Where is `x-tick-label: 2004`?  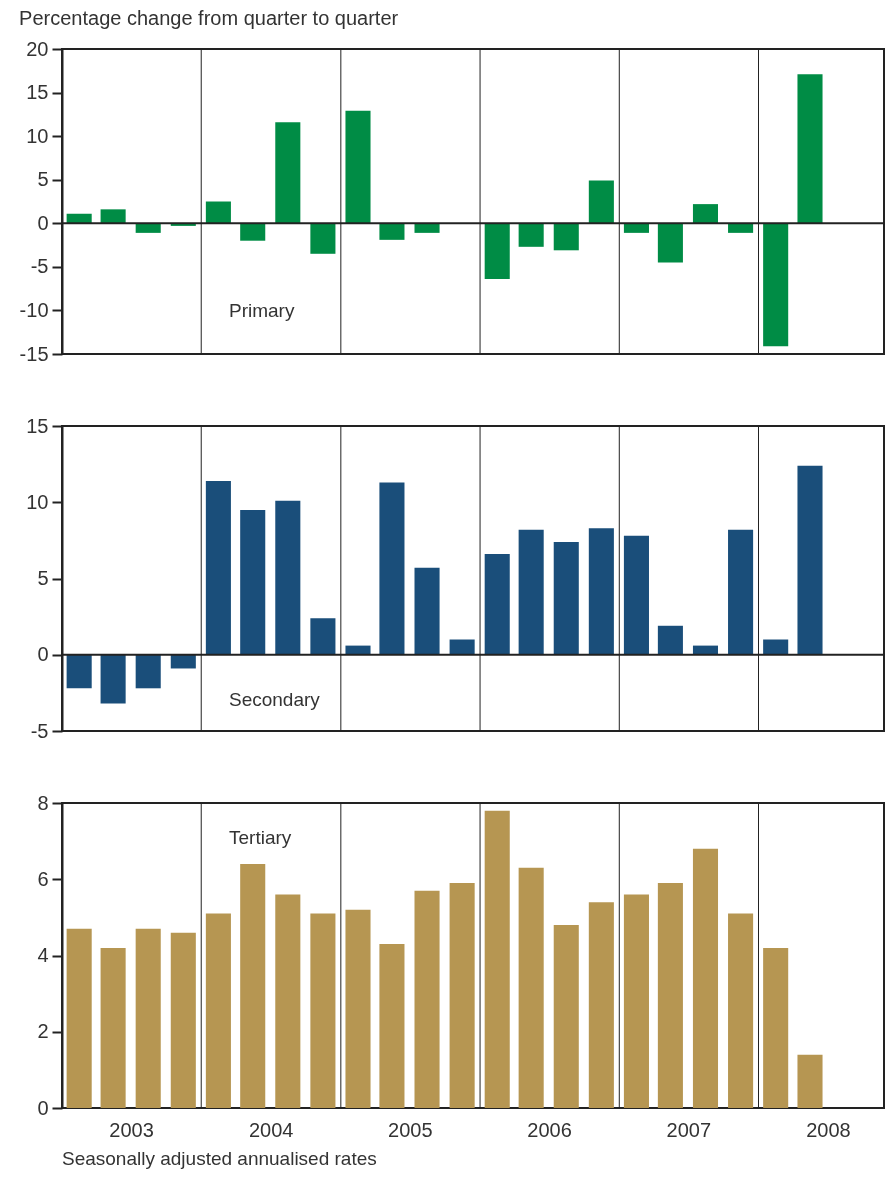 x-tick-label: 2004 is located at coordinates (271, 1129).